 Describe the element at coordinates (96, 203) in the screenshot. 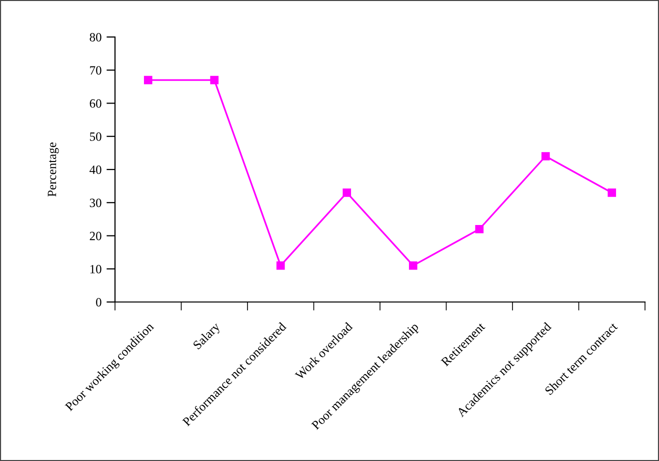

I see `y-tick-label: 30` at that location.